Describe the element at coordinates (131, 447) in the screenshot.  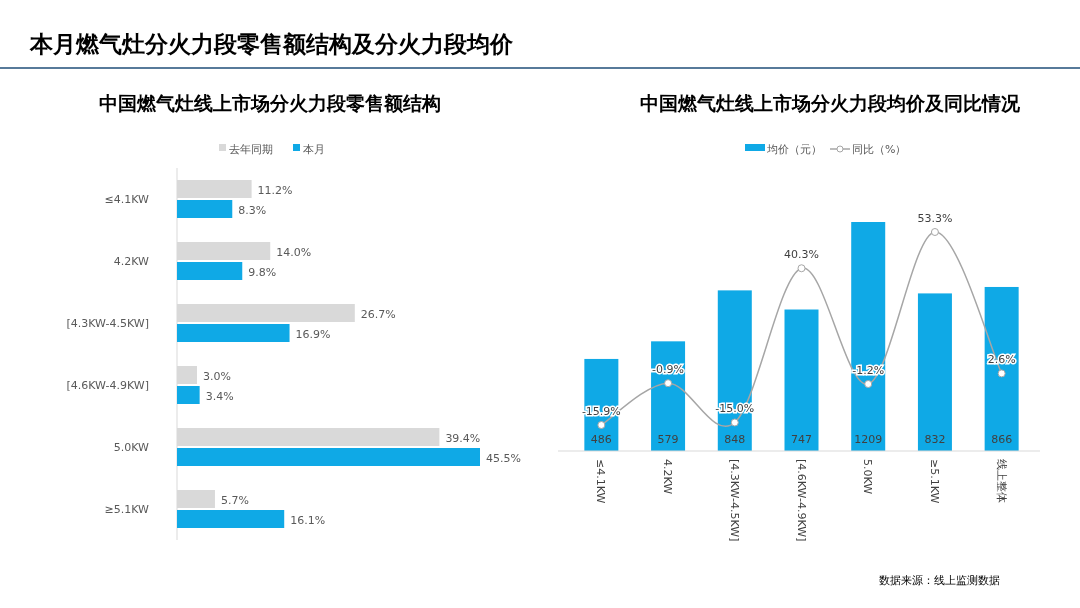
I see `y-tick-label: 5.0KW` at that location.